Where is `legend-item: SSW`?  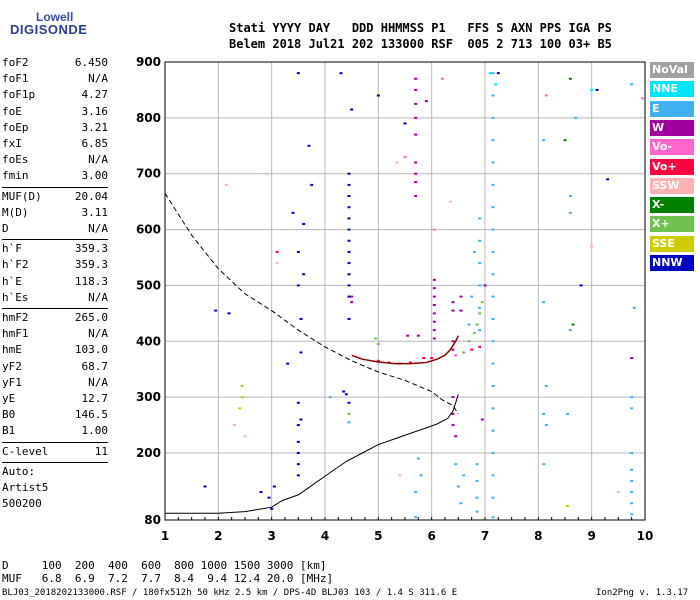 legend-item: SSW is located at coordinates (672, 185).